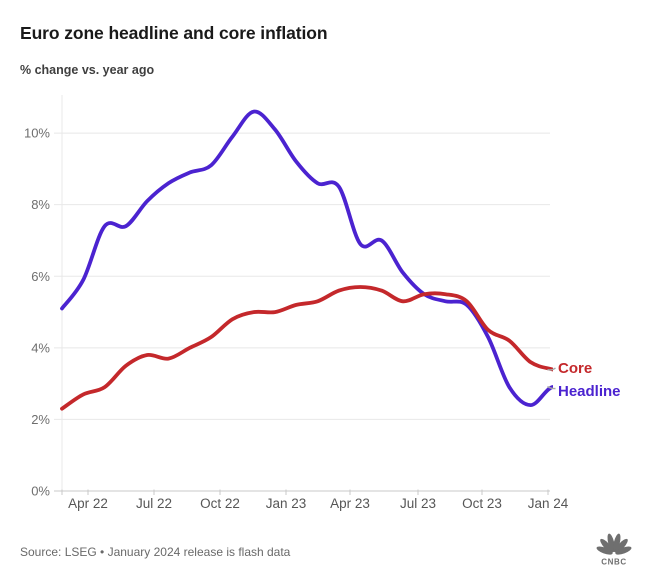 The image size is (656, 582). I want to click on x-tick-label: Jul 23, so click(418, 503).